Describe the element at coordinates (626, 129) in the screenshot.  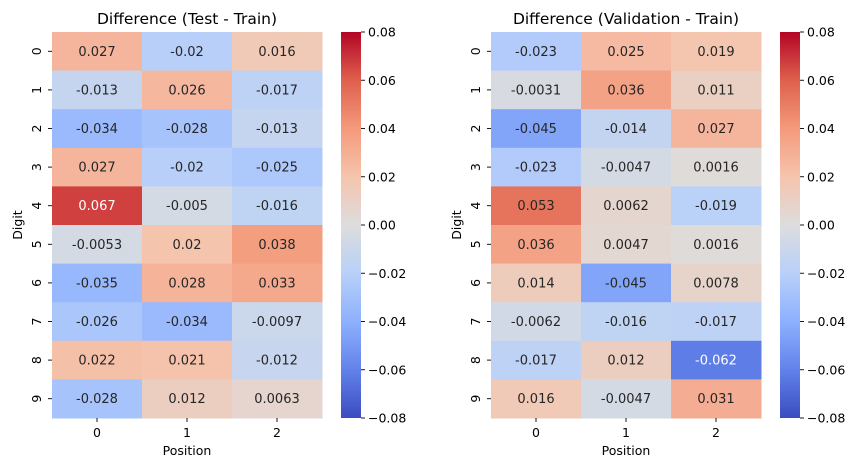
I see `cell-annotation: -0.014` at that location.